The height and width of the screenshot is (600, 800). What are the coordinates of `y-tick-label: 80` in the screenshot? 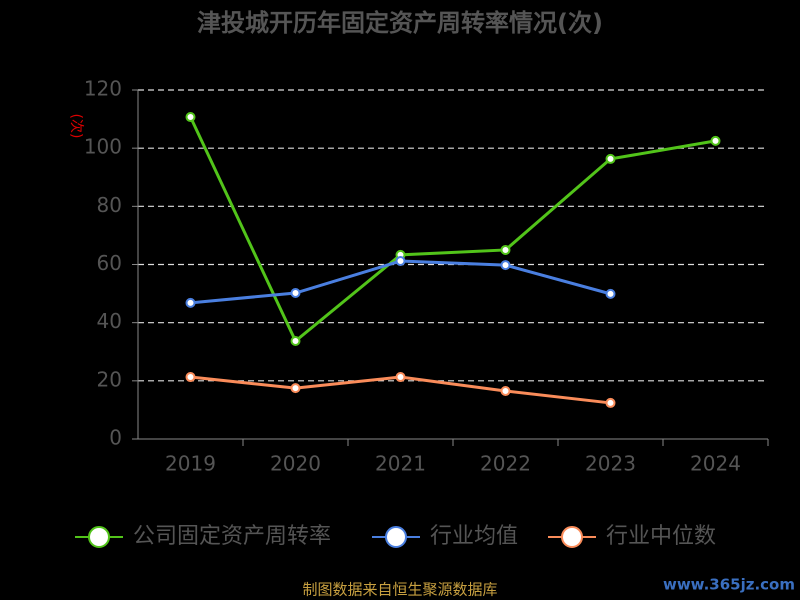 It's located at (109, 205).